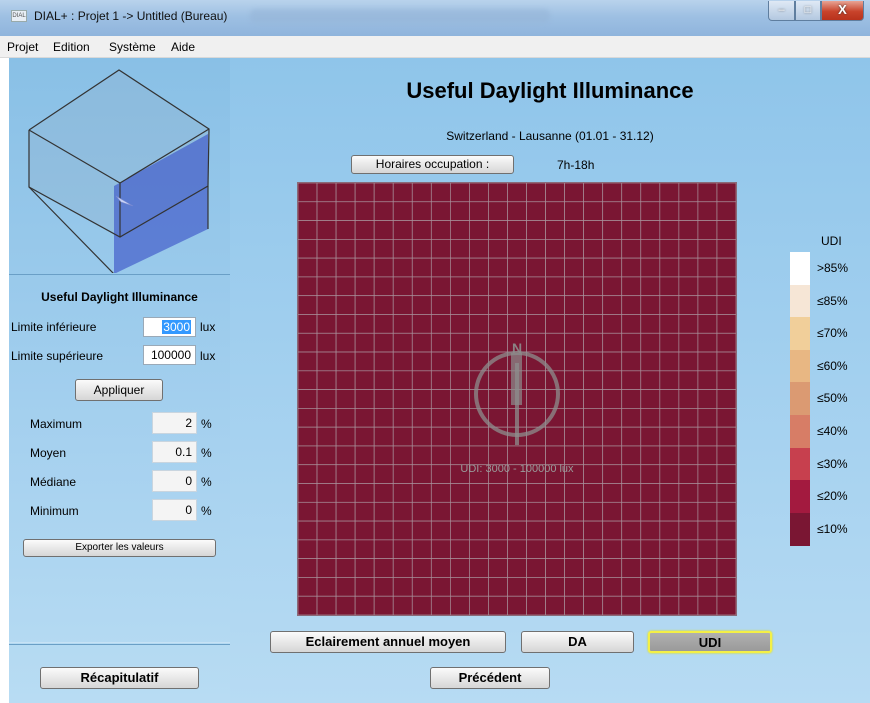 Image resolution: width=870 pixels, height=703 pixels. What do you see at coordinates (808, 11) in the screenshot?
I see `maximize-button: □` at bounding box center [808, 11].